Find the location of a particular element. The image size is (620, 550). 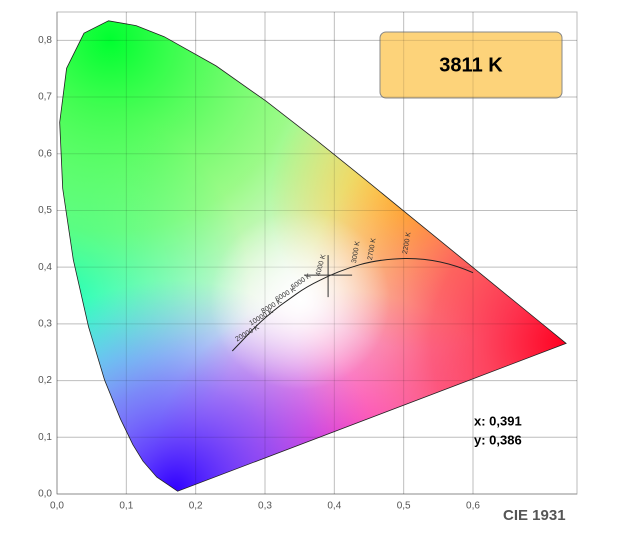

y-tick-label: 0,4 is located at coordinates (45, 267).